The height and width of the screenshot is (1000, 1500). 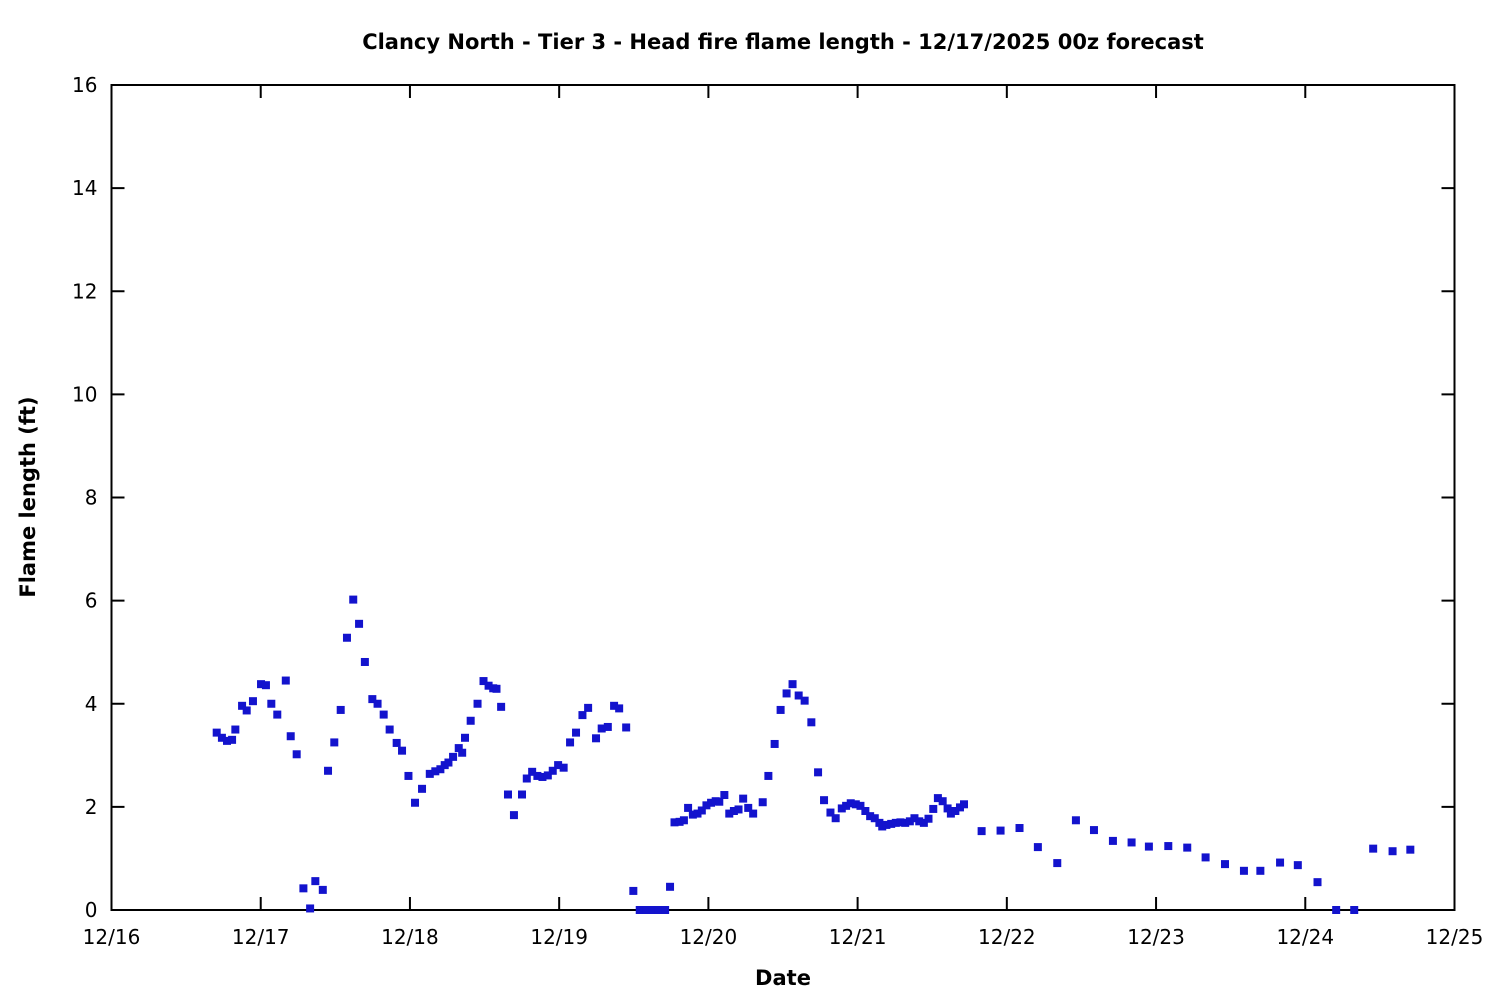 I want to click on y-tick-label: 0, so click(x=91, y=910).